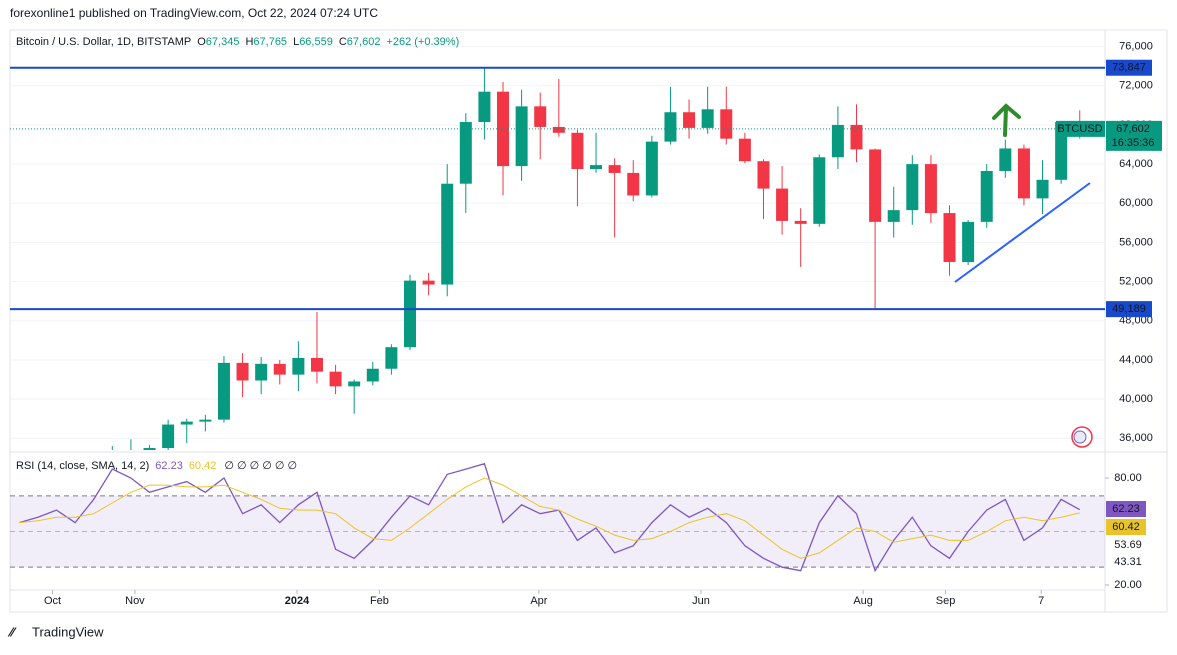 Image resolution: width=1177 pixels, height=655 pixels. What do you see at coordinates (1041, 601) in the screenshot?
I see `x-tick-label: 7` at bounding box center [1041, 601].